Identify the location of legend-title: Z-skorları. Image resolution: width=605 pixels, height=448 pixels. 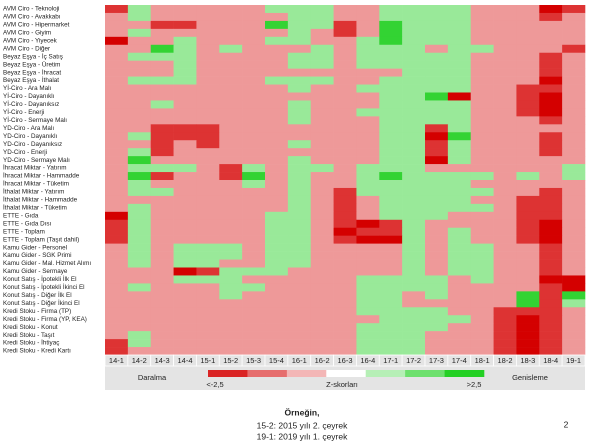
(342, 384).